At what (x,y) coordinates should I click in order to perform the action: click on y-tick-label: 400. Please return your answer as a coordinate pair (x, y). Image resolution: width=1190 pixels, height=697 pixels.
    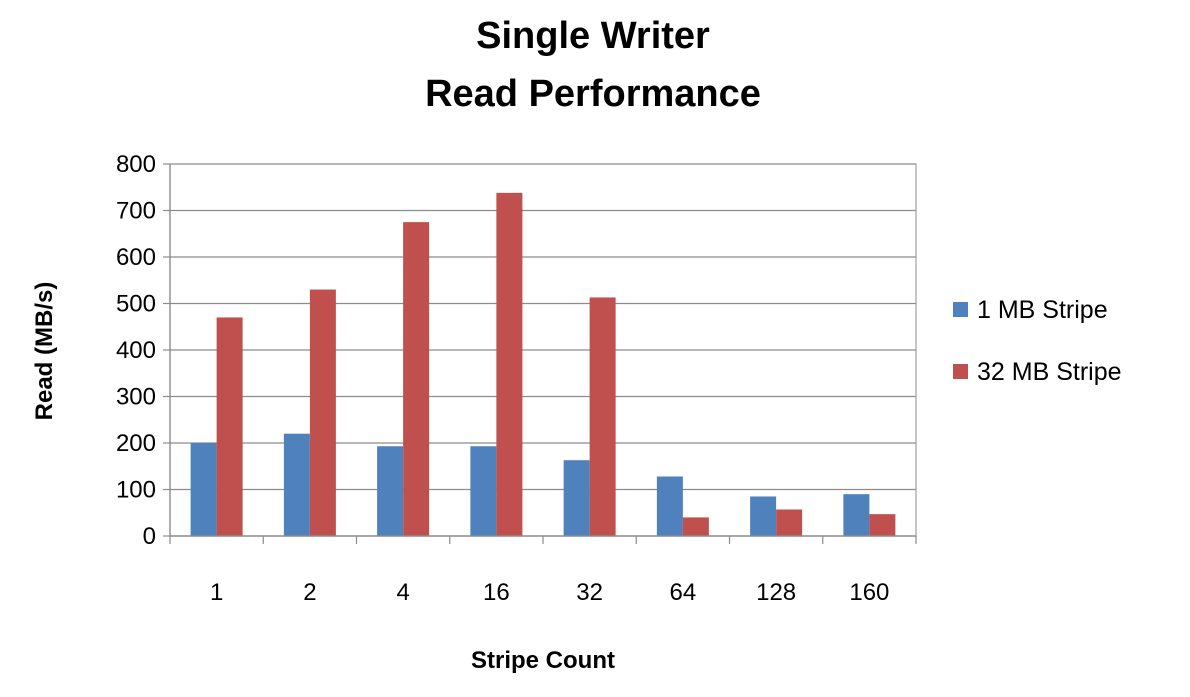
    Looking at the image, I should click on (136, 350).